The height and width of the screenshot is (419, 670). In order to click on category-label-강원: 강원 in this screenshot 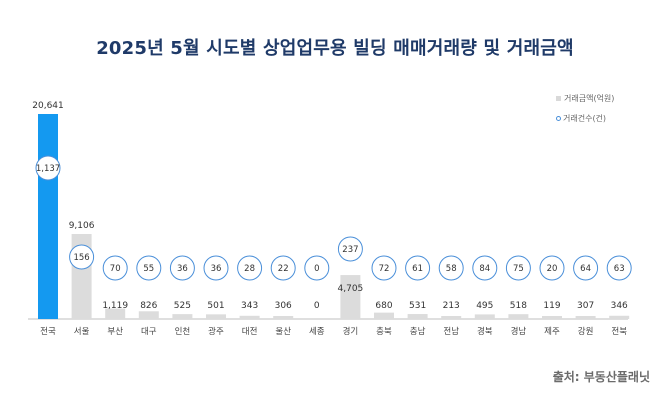, I will do `click(586, 331)`.